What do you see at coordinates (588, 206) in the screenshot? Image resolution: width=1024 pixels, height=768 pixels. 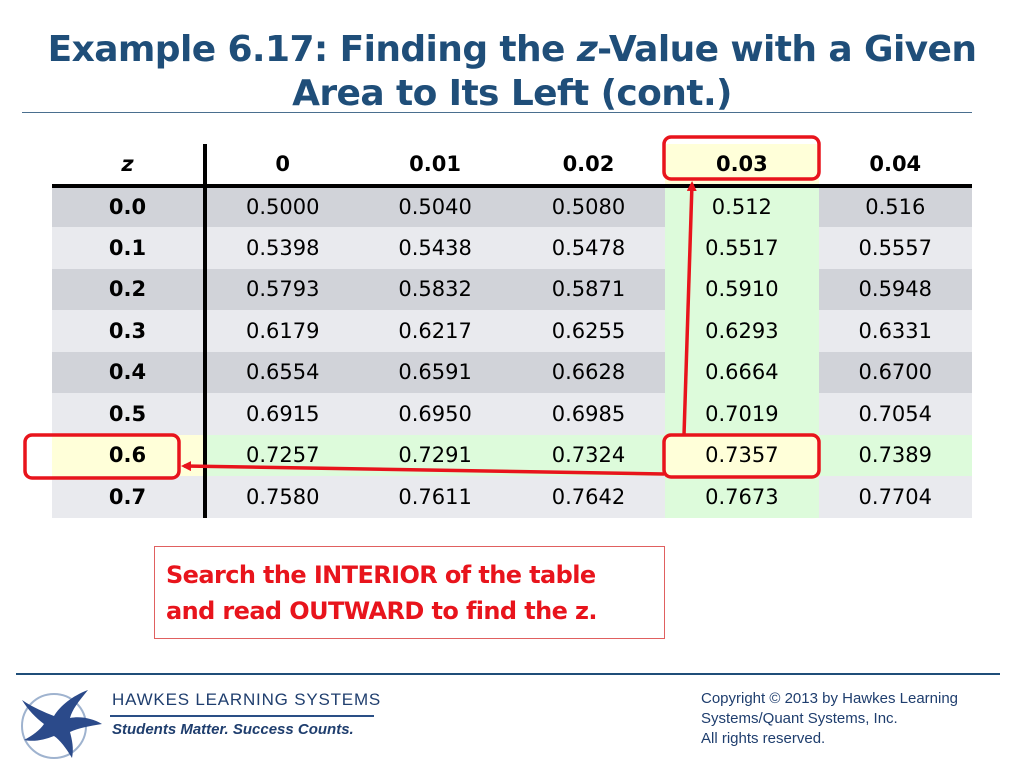 I see `table-cell: 0.5080` at bounding box center [588, 206].